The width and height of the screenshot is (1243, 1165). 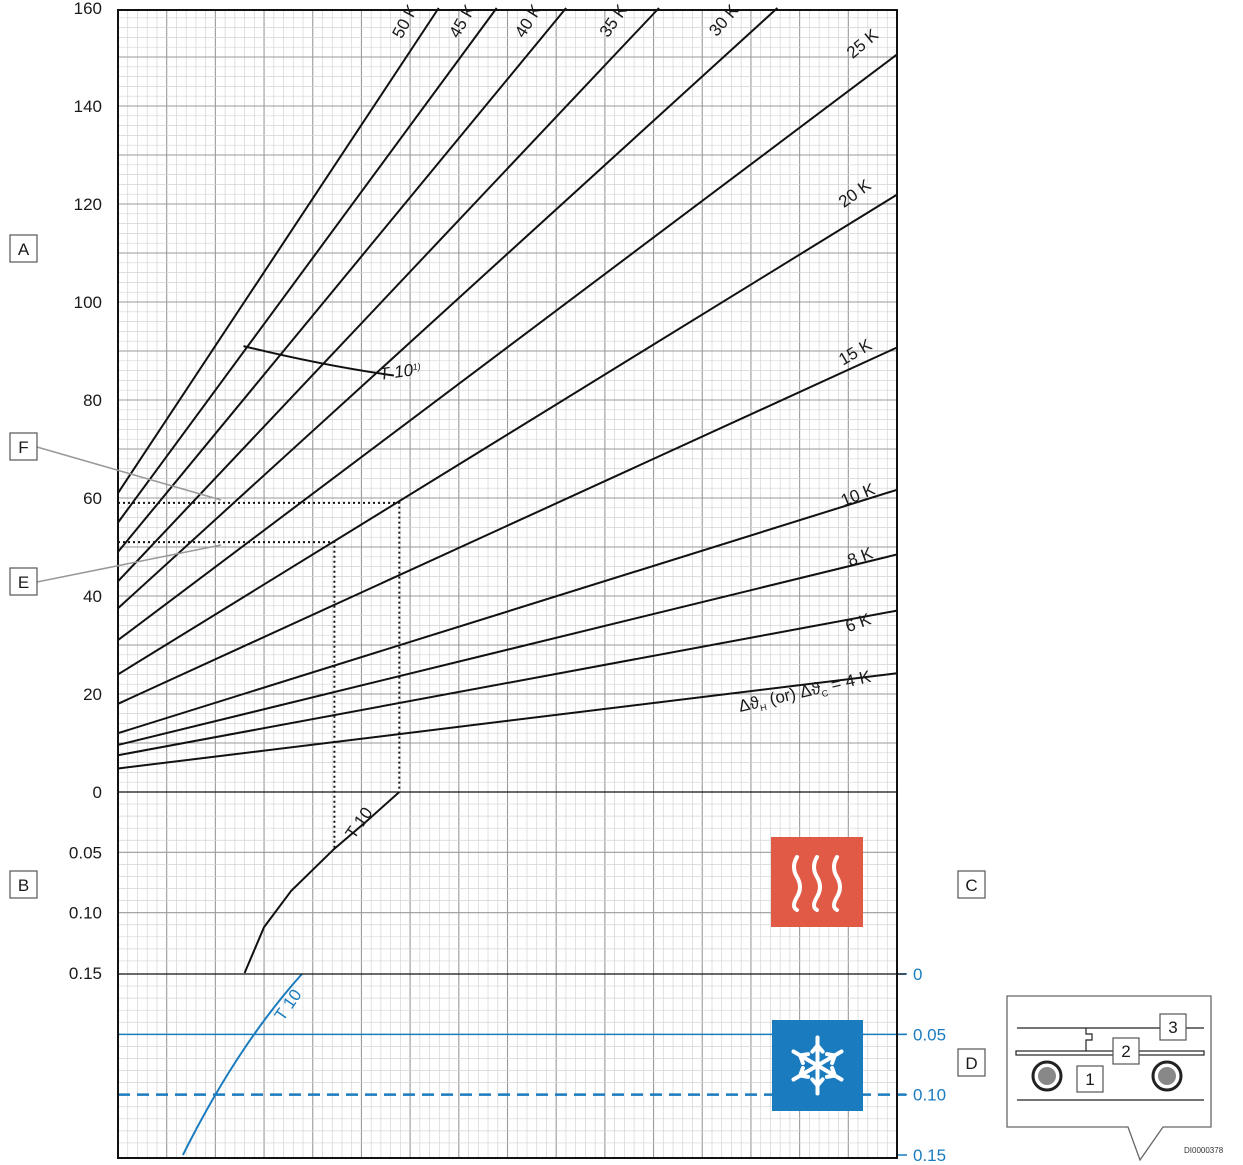 I want to click on y-tick-d: 0.10, so click(x=929, y=1095).